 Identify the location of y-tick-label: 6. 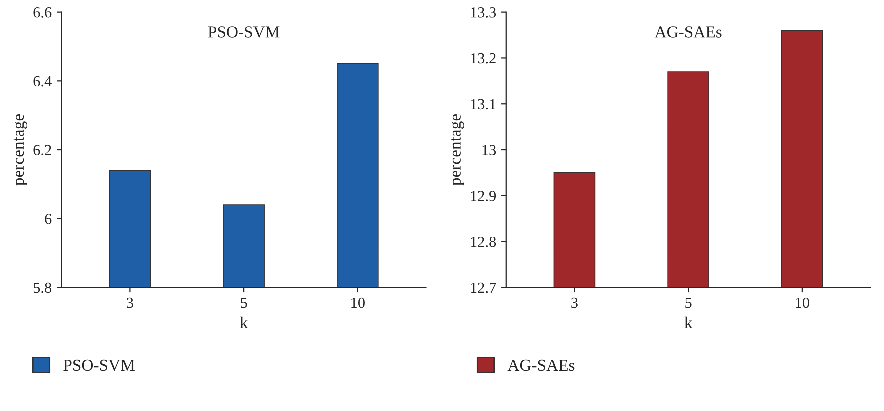
(48, 219).